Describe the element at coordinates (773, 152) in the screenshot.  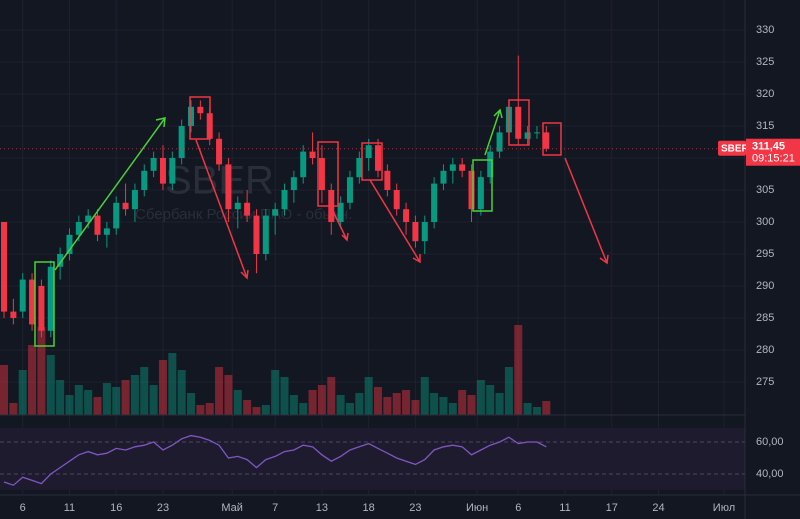
I see `price-tag` at that location.